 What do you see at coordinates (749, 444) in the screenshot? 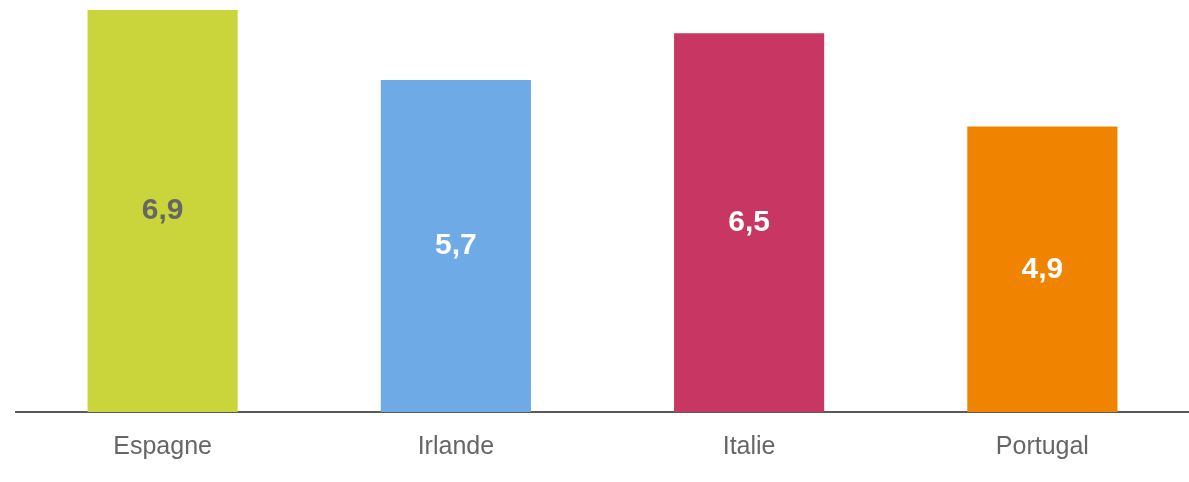
I see `x-tick-label: Italie` at bounding box center [749, 444].